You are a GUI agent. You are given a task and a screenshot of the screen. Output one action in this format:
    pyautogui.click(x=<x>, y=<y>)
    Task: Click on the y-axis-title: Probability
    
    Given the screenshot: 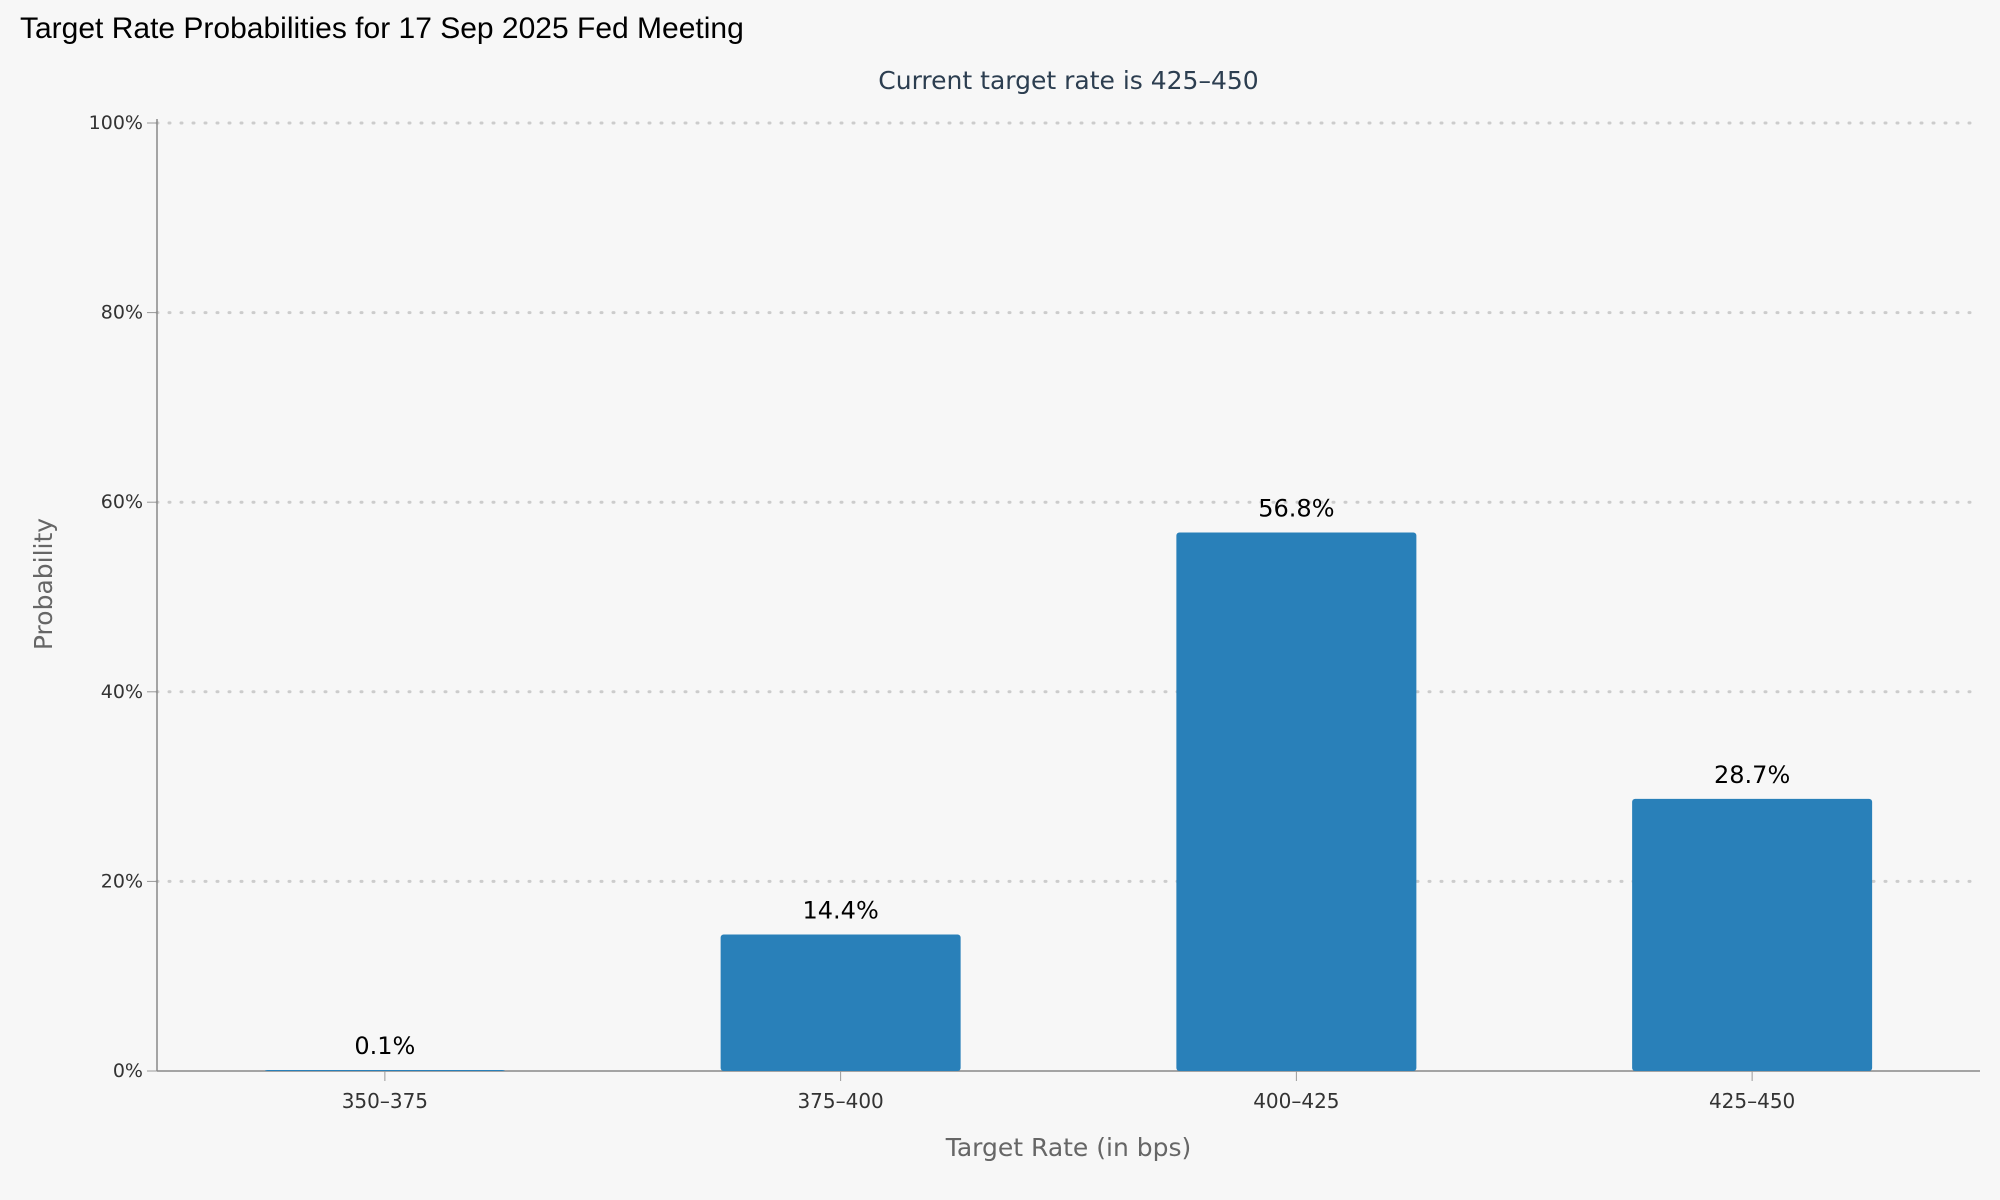 What is the action you would take?
    pyautogui.click(x=43, y=584)
    